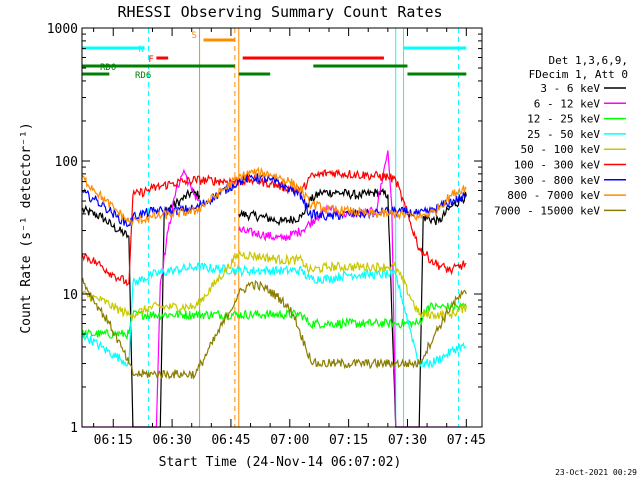 This screenshot has width=640, height=480. I want to click on x-tick-label-5: 07:30, so click(407, 440).